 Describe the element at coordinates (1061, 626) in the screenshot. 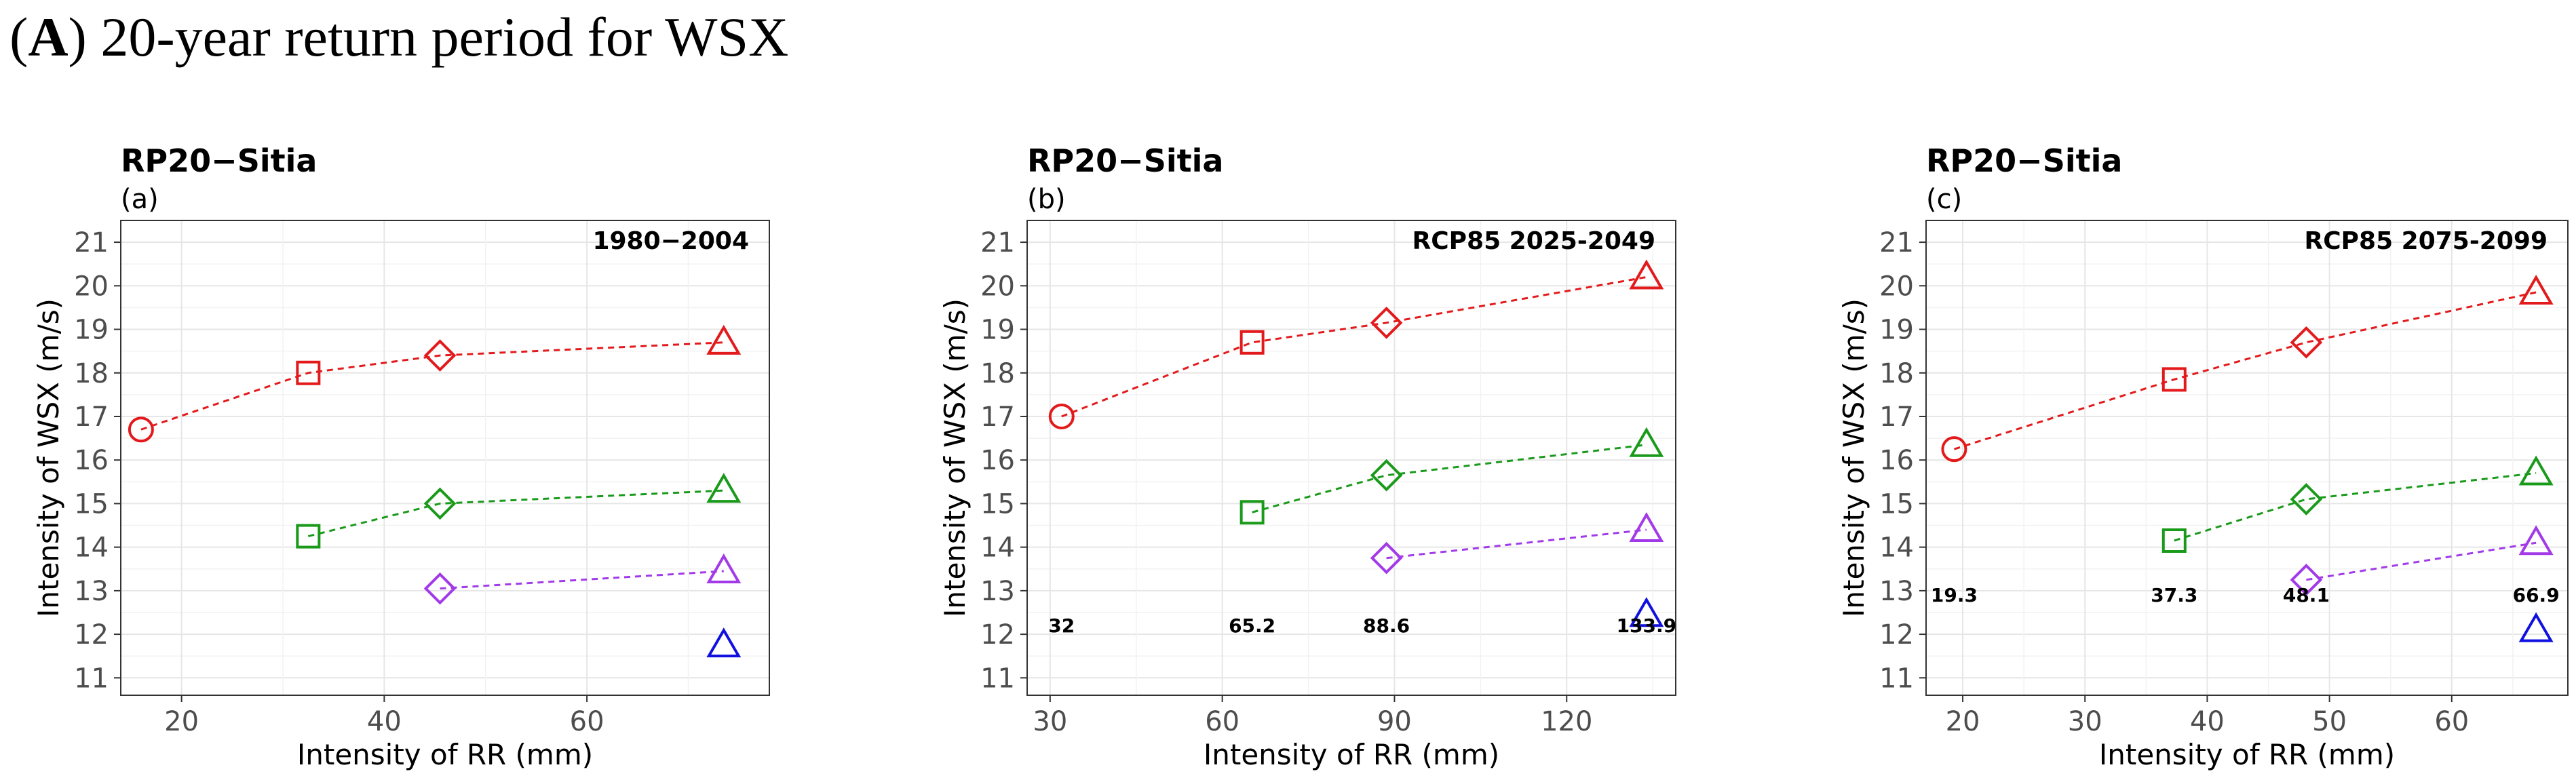

I see `value-label: 32` at that location.